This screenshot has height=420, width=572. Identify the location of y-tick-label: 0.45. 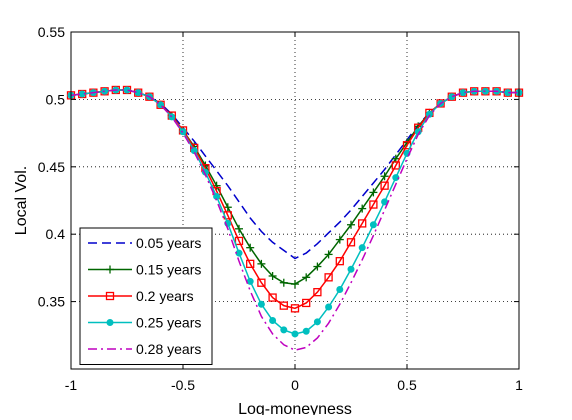
(51, 167).